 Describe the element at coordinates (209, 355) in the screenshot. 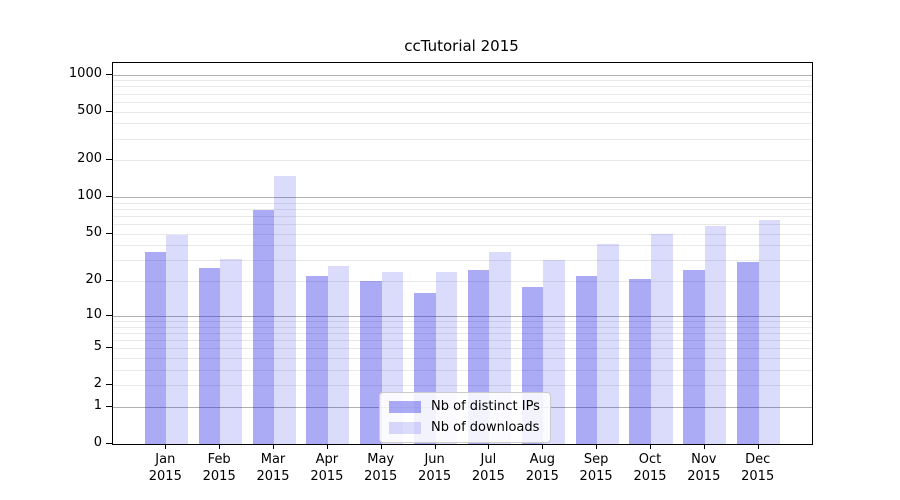

I see `bar-distinct-ips-feb` at that location.